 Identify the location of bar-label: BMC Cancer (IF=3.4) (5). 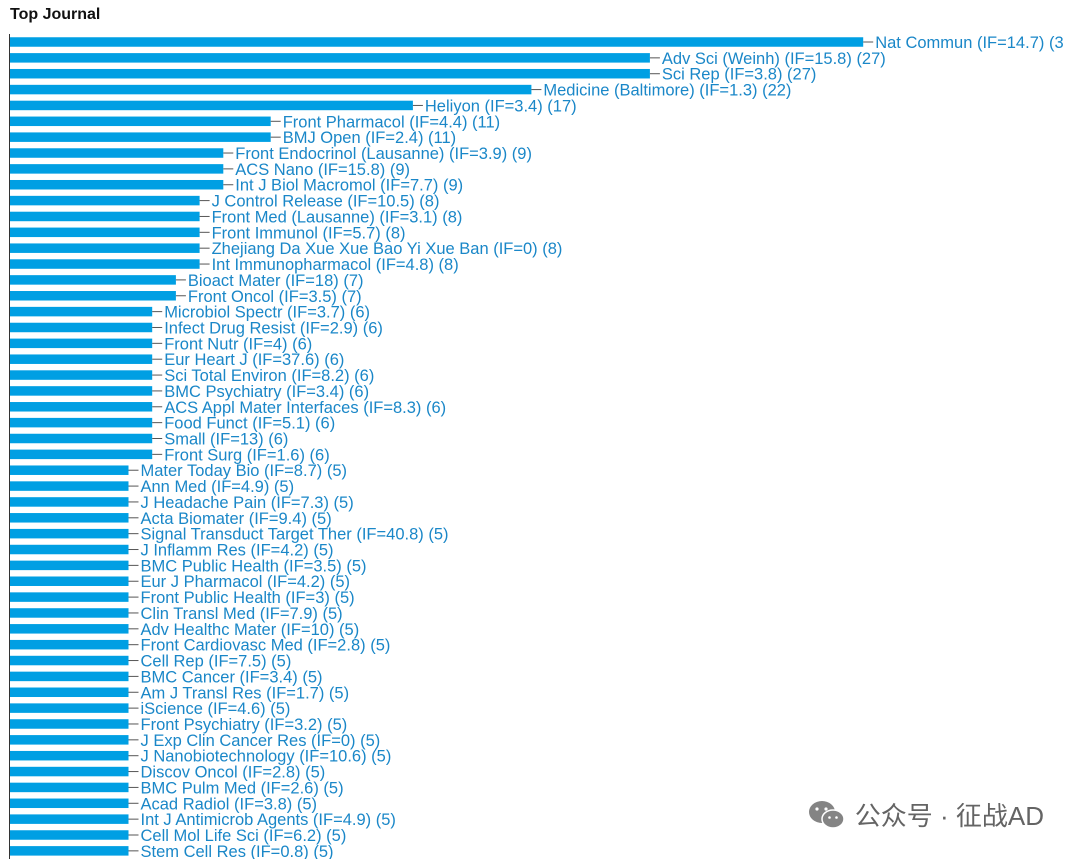
(232, 677).